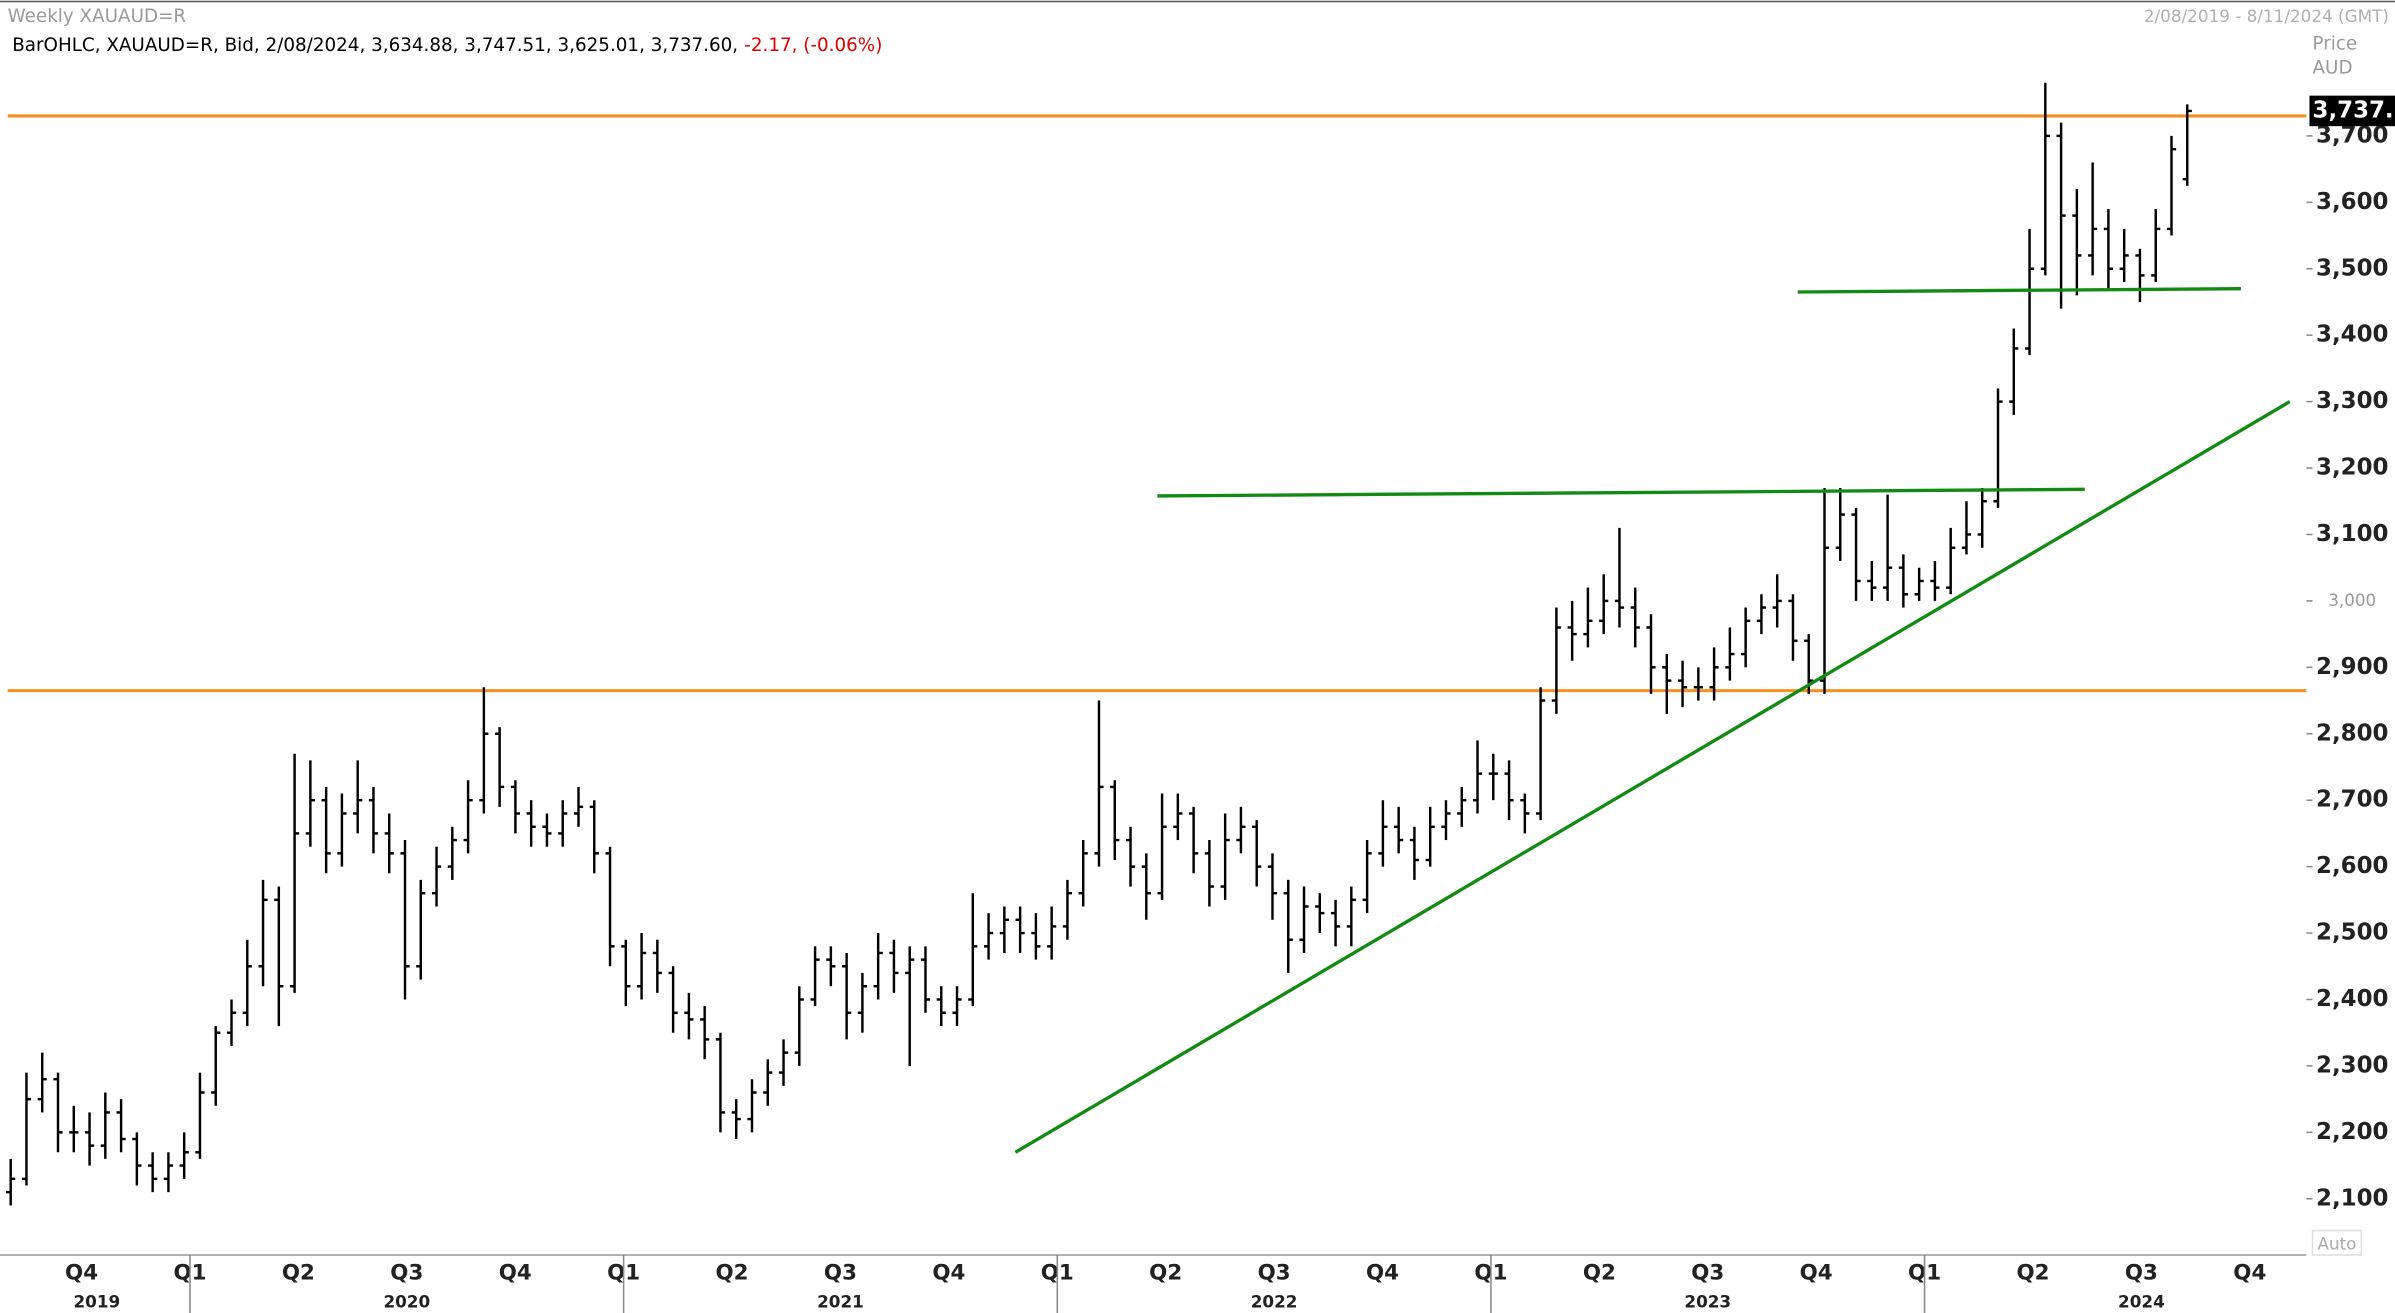 The width and height of the screenshot is (2395, 1313). What do you see at coordinates (2352, 1065) in the screenshot?
I see `y-tick-label: 2,300` at bounding box center [2352, 1065].